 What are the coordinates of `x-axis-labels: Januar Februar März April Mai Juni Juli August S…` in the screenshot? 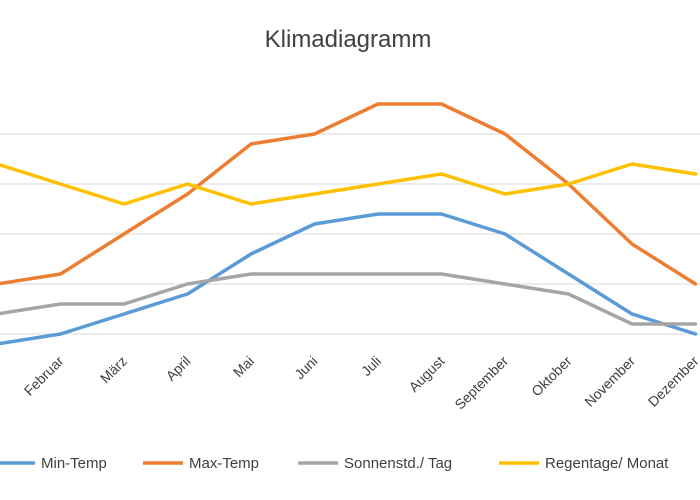 It's located at (350, 383).